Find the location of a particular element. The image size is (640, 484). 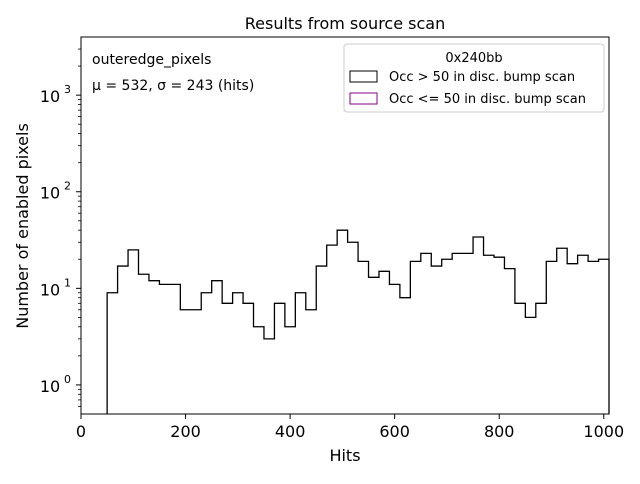

x-tick-label: 1000 is located at coordinates (603, 431).